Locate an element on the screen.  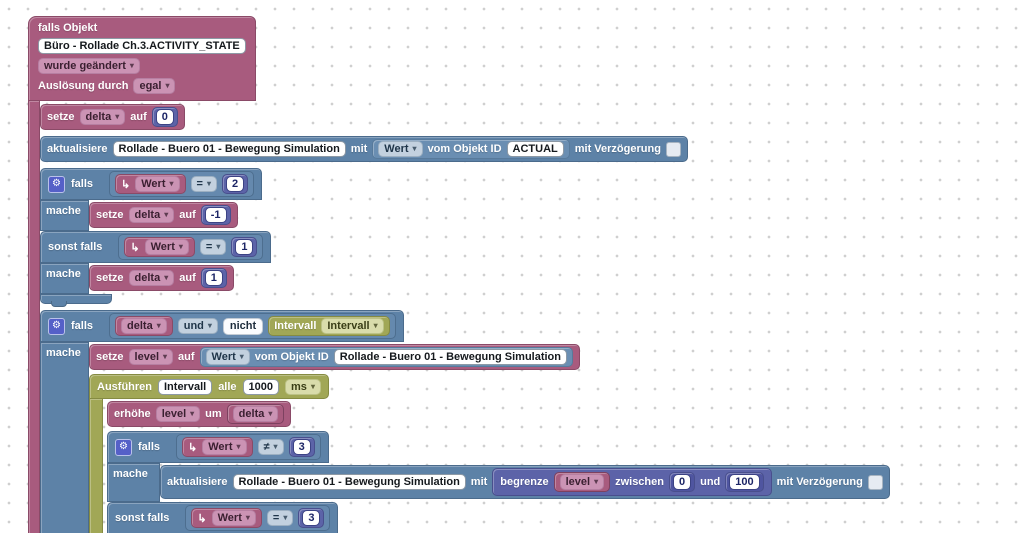
event-changed-dropdown: wurde geändert ▾ is located at coordinates (89, 66).